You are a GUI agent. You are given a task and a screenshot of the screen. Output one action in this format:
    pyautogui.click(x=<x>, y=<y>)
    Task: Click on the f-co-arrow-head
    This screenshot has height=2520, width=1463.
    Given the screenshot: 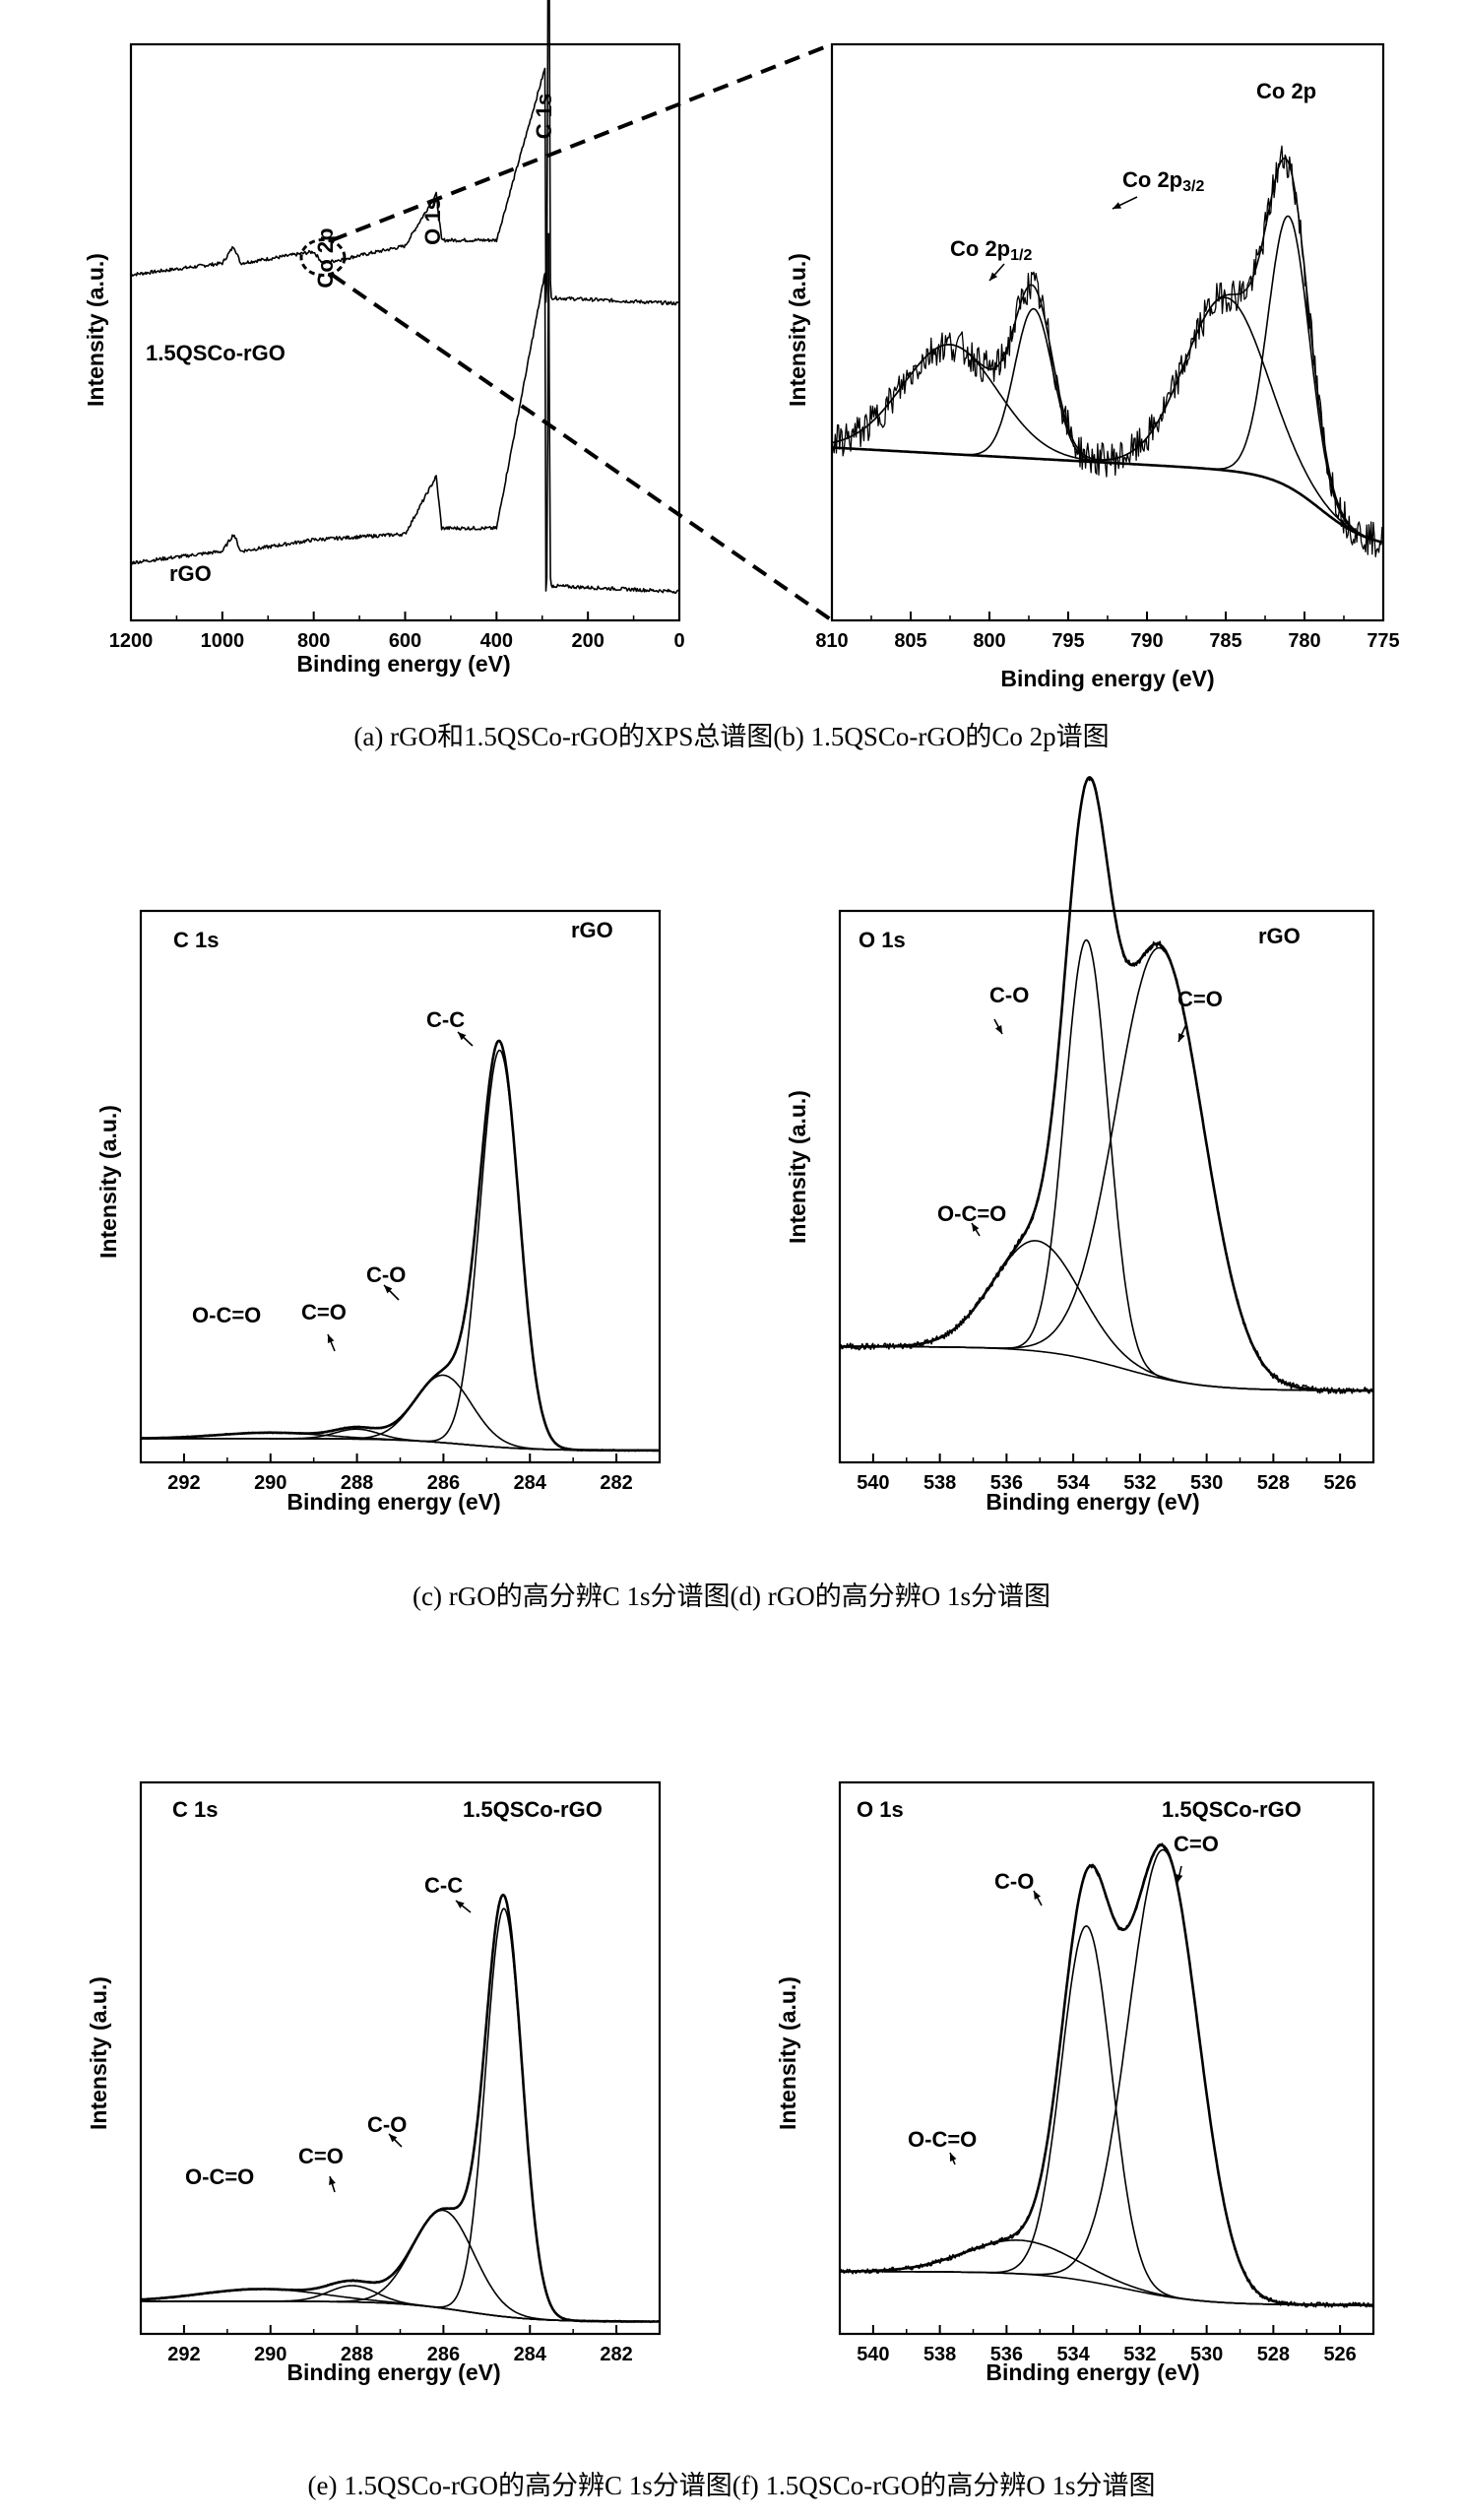 What is the action you would take?
    pyautogui.click(x=1037, y=1895)
    